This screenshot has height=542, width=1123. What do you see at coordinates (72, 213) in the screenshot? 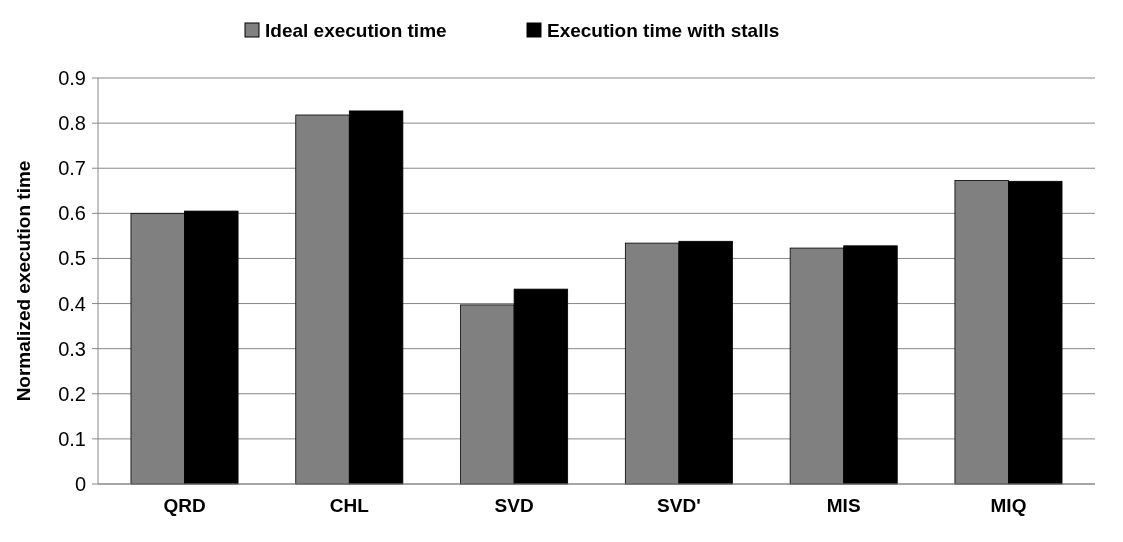
I see `y-tick-label: 0.6` at bounding box center [72, 213].